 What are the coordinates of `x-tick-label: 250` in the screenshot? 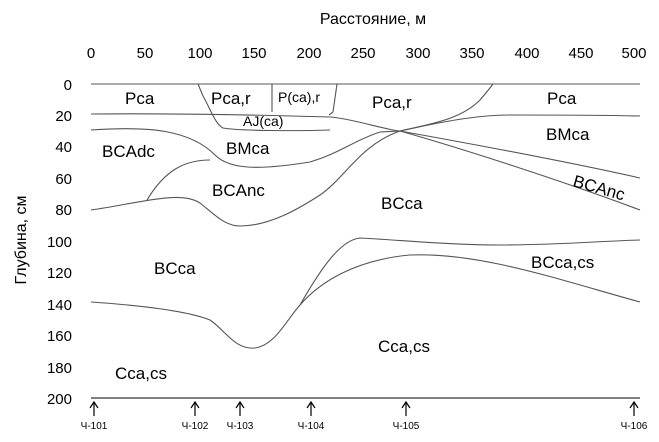 It's located at (362, 53).